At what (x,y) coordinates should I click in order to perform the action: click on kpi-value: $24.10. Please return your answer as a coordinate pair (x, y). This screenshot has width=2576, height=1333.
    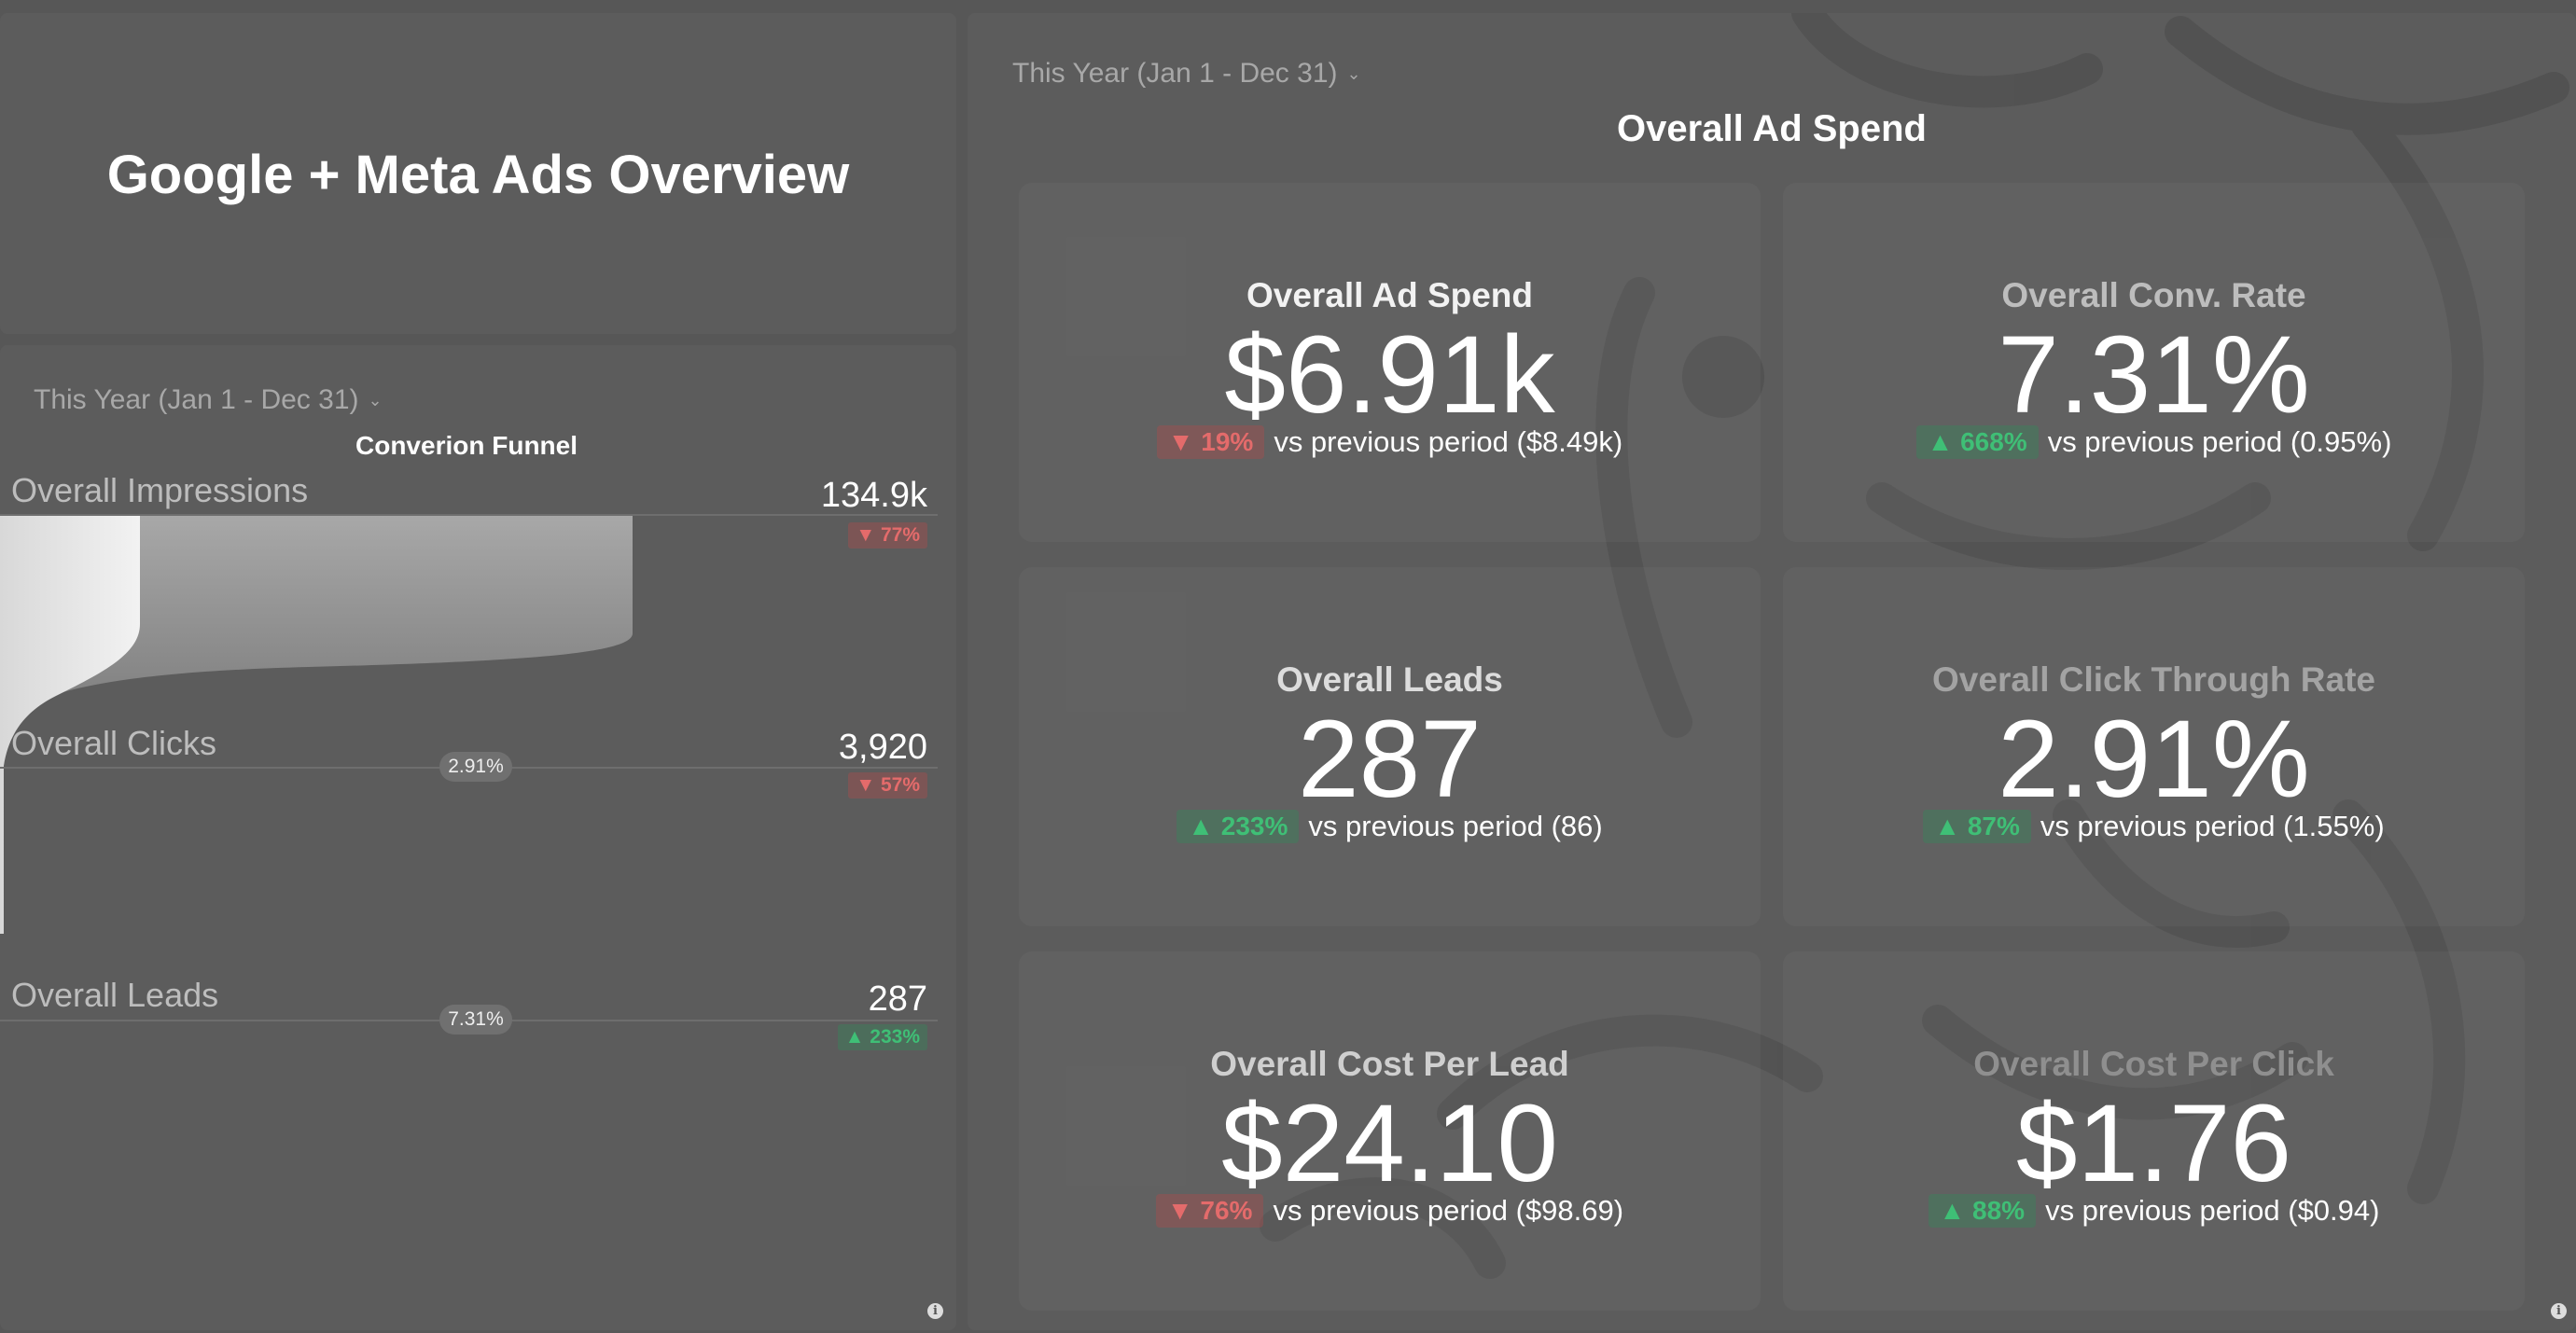
    Looking at the image, I should click on (1389, 1144).